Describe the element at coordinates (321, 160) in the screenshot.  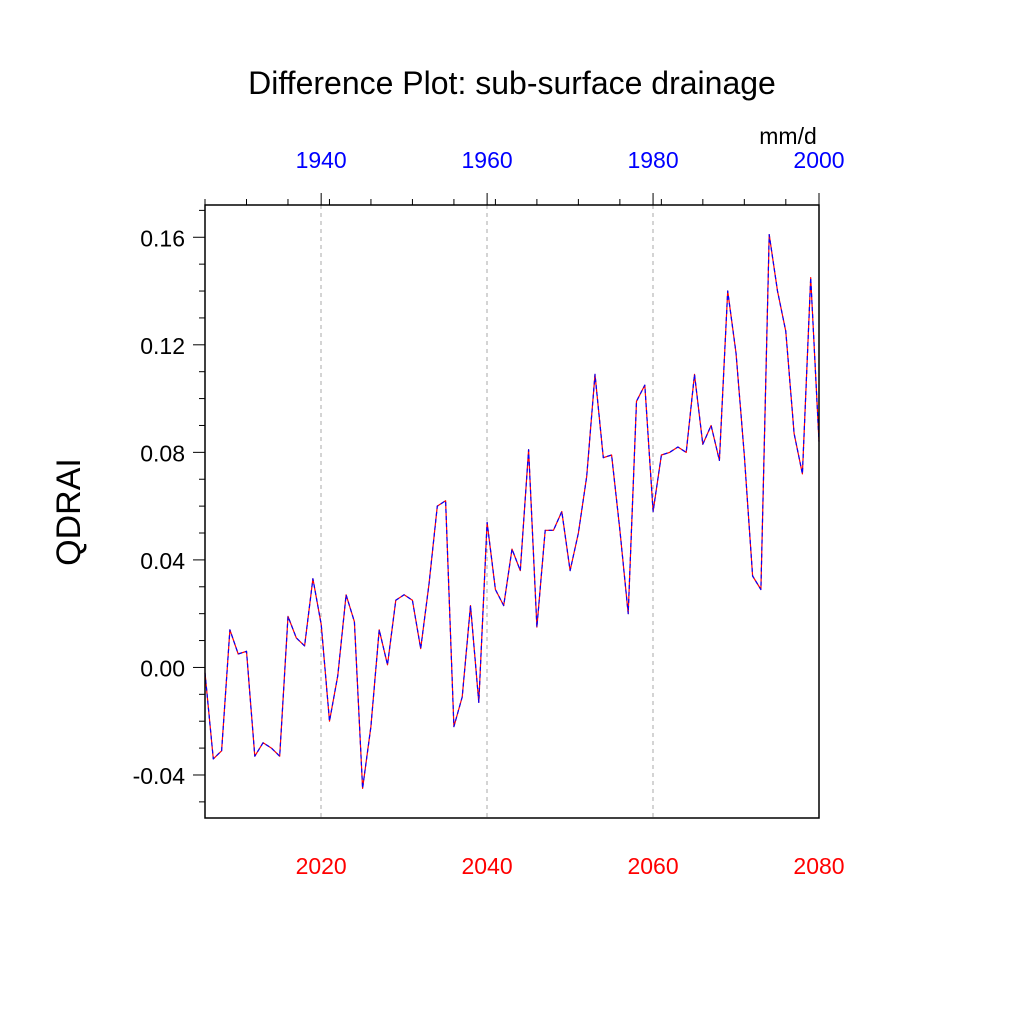
I see `x-top-tick-label: 1940` at that location.